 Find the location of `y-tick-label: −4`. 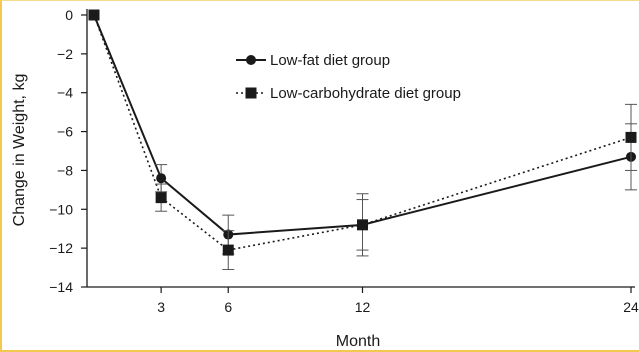

y-tick-label: −4 is located at coordinates (65, 93).